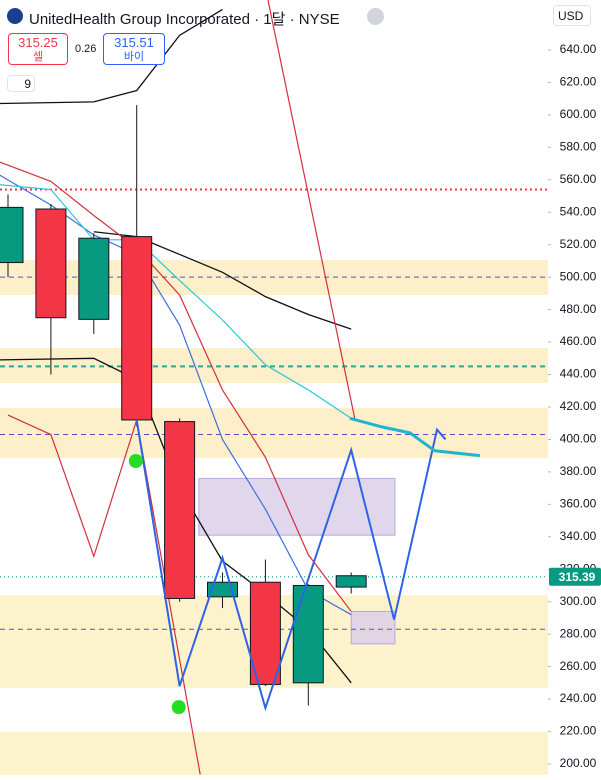  Describe the element at coordinates (578, 406) in the screenshot. I see `y-tick-label: 420.00` at that location.